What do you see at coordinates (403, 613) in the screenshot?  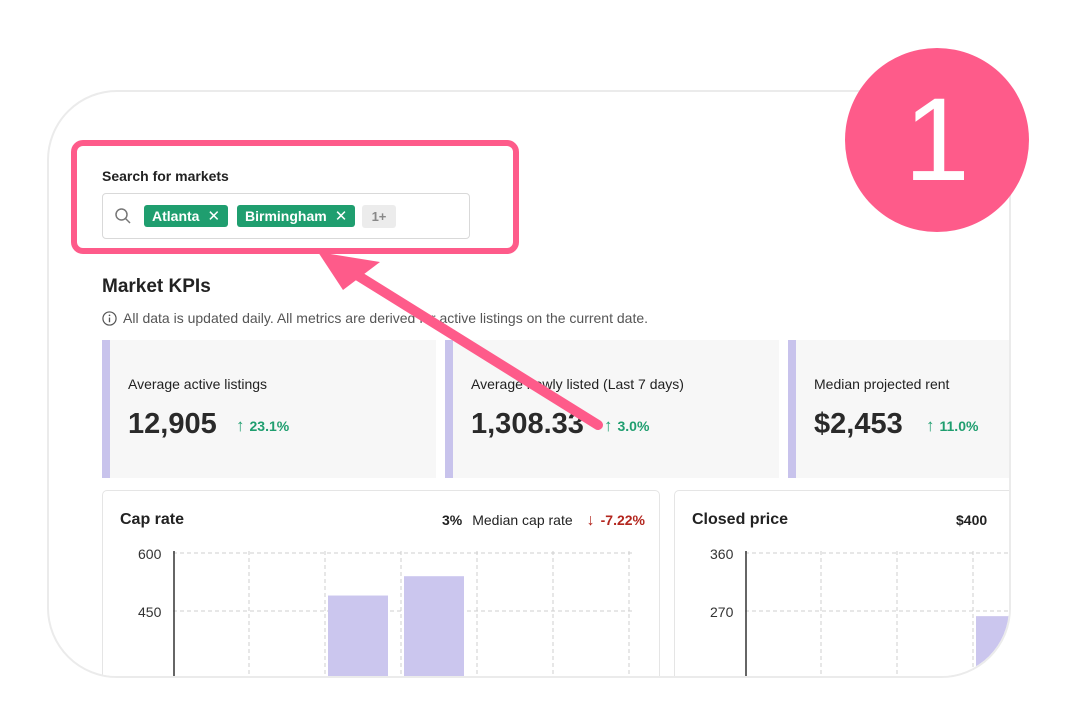 I see `cap-rate-bar-chart` at bounding box center [403, 613].